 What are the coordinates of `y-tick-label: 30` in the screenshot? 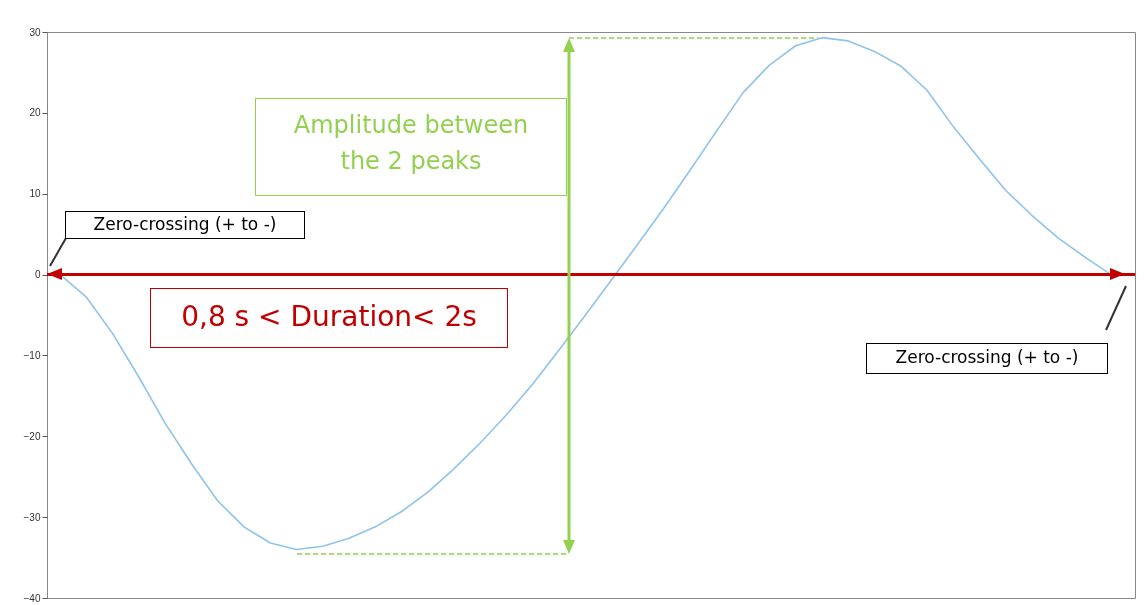 It's located at (35, 32).